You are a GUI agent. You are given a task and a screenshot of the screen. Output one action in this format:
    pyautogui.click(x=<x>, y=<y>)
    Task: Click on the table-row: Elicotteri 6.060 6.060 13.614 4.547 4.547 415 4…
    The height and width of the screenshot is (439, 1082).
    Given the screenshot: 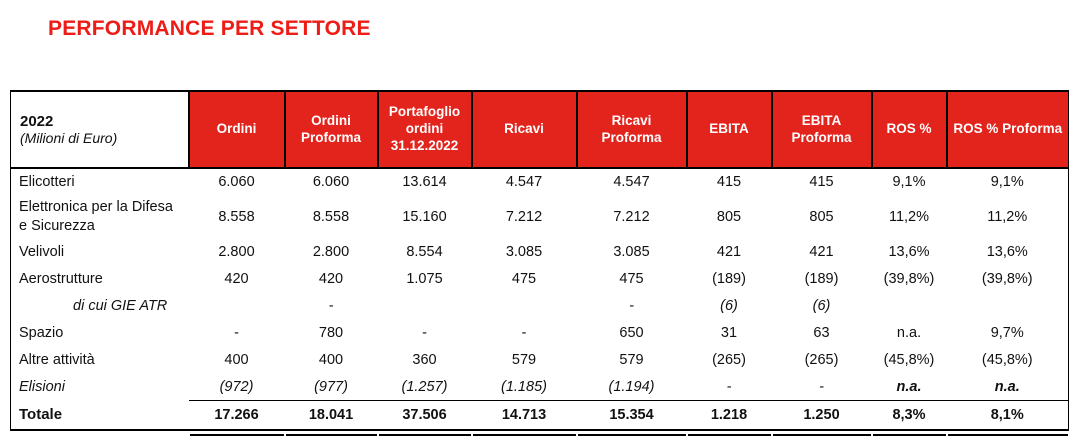 What is the action you would take?
    pyautogui.click(x=539, y=181)
    